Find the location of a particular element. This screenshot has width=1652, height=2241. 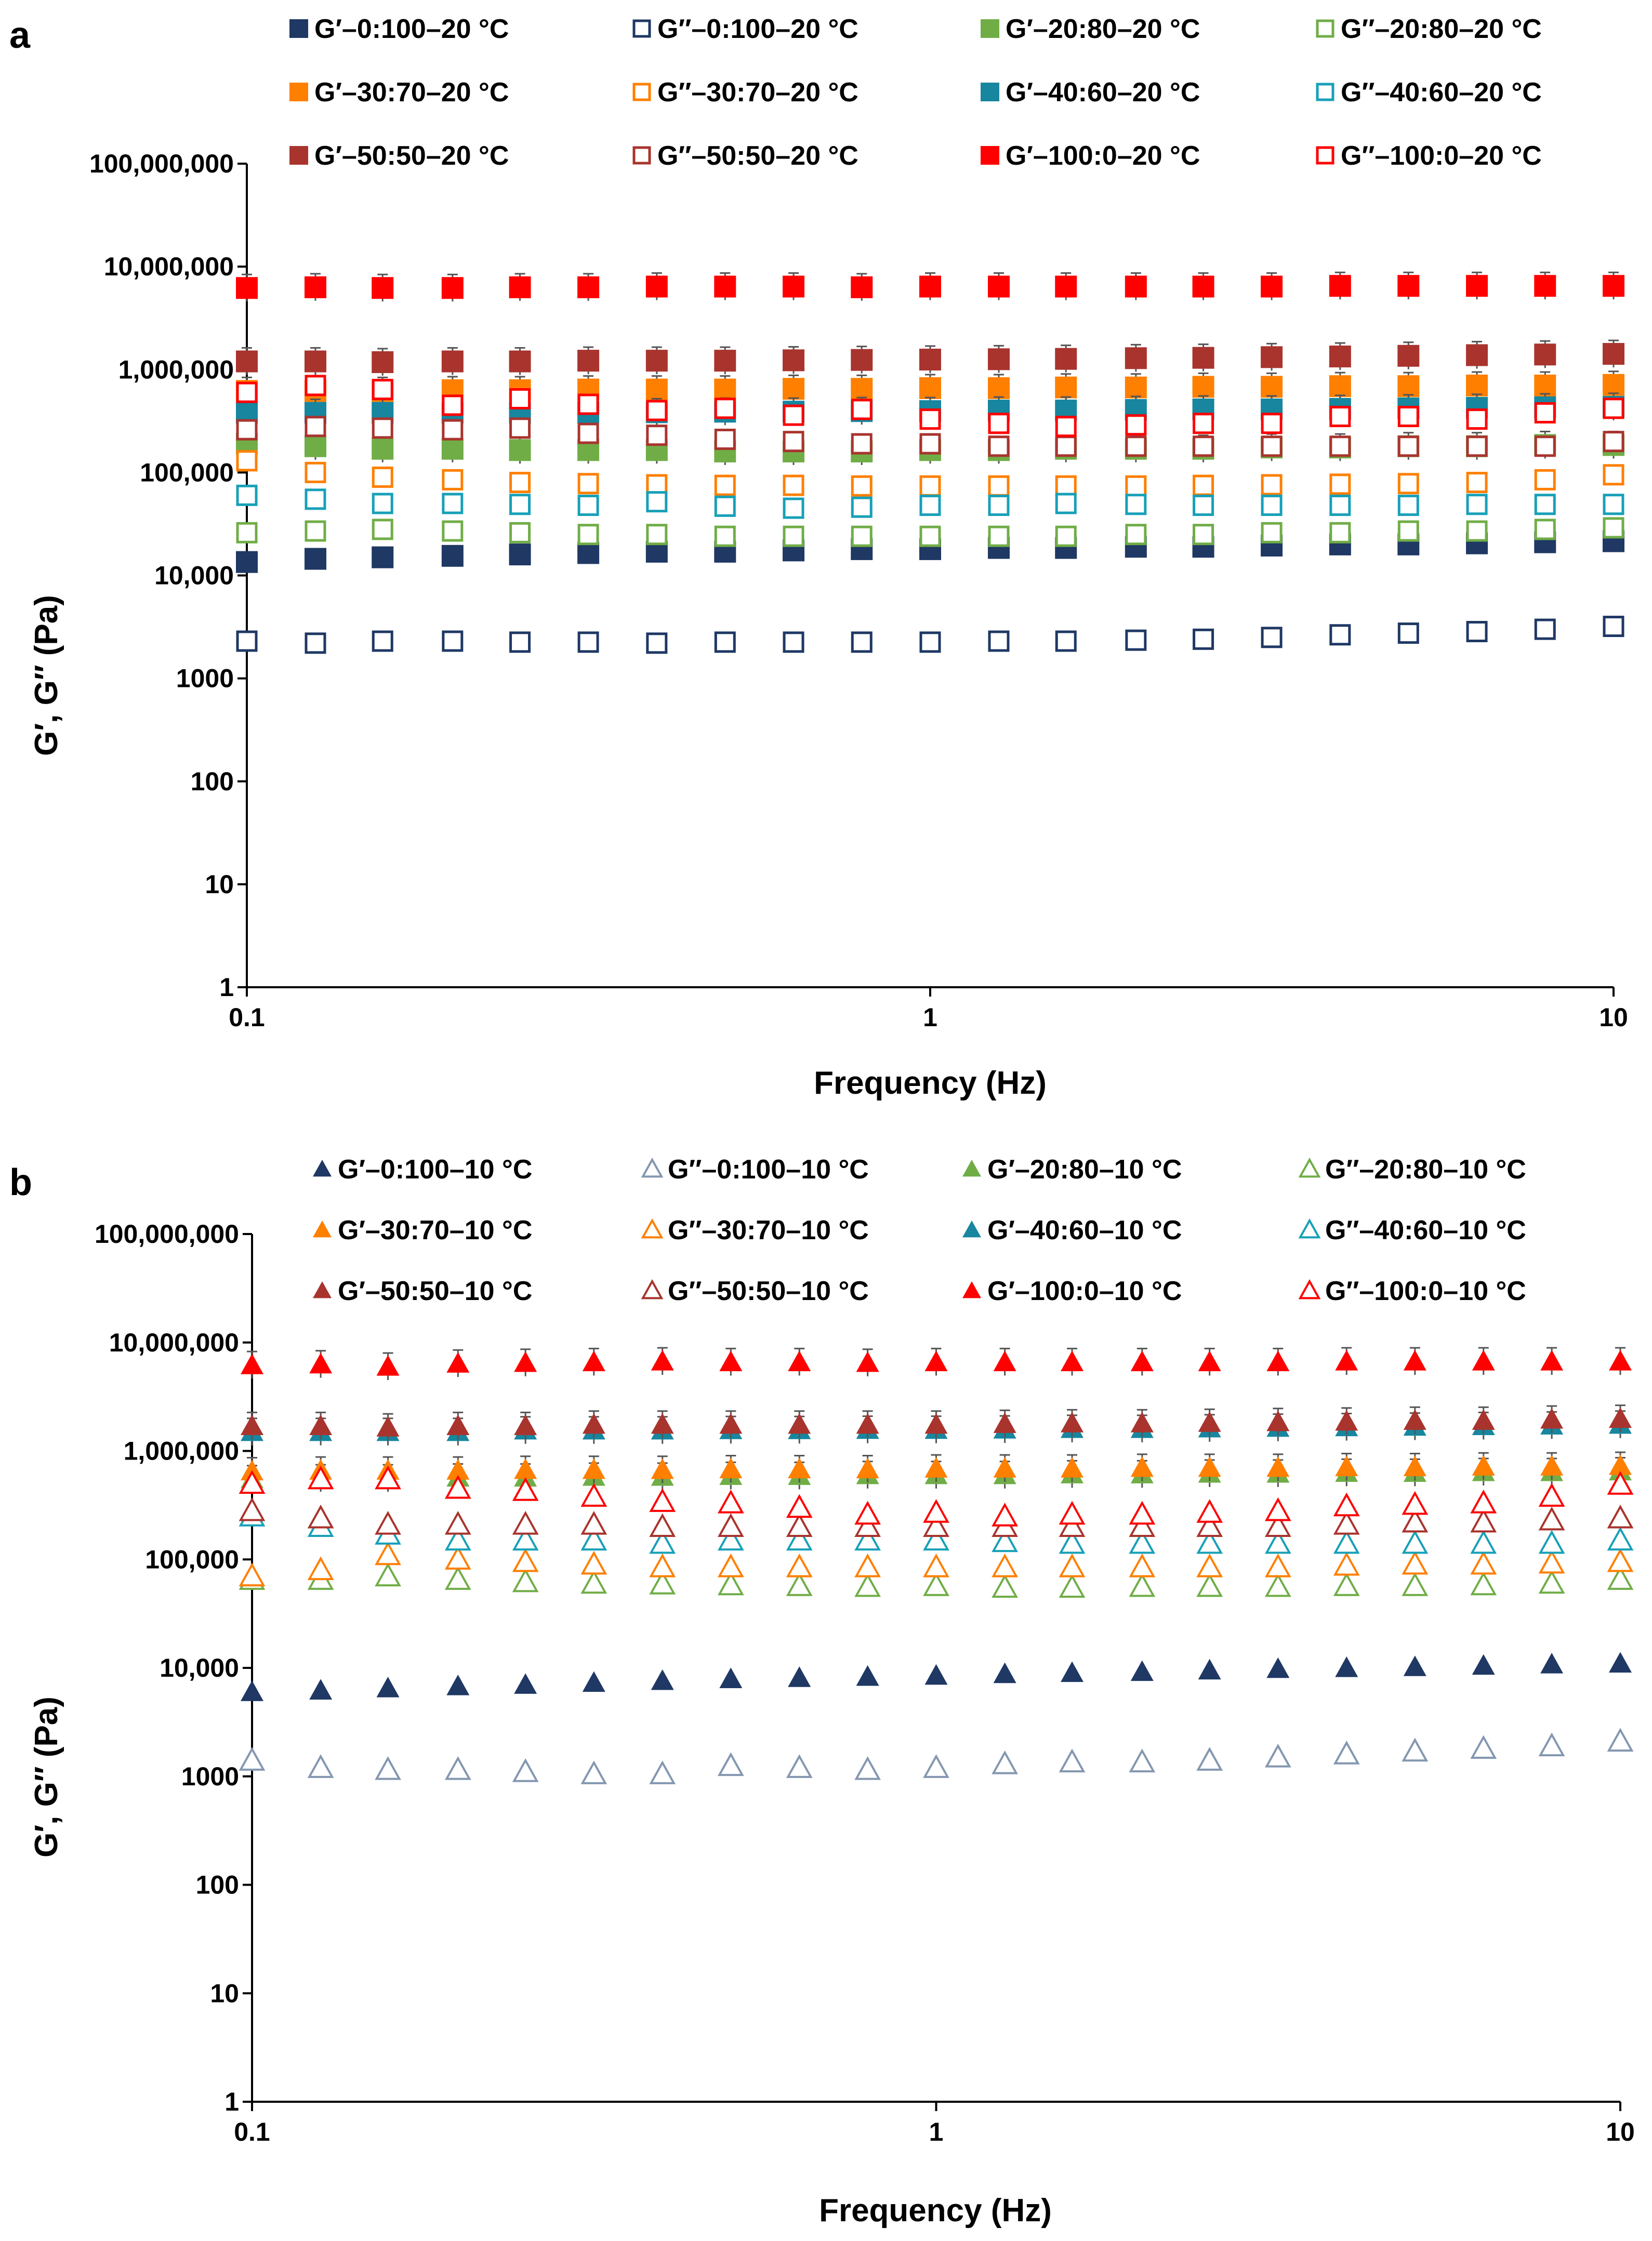

legend-item-label: G″–40:60–20 °C is located at coordinates (1441, 93).